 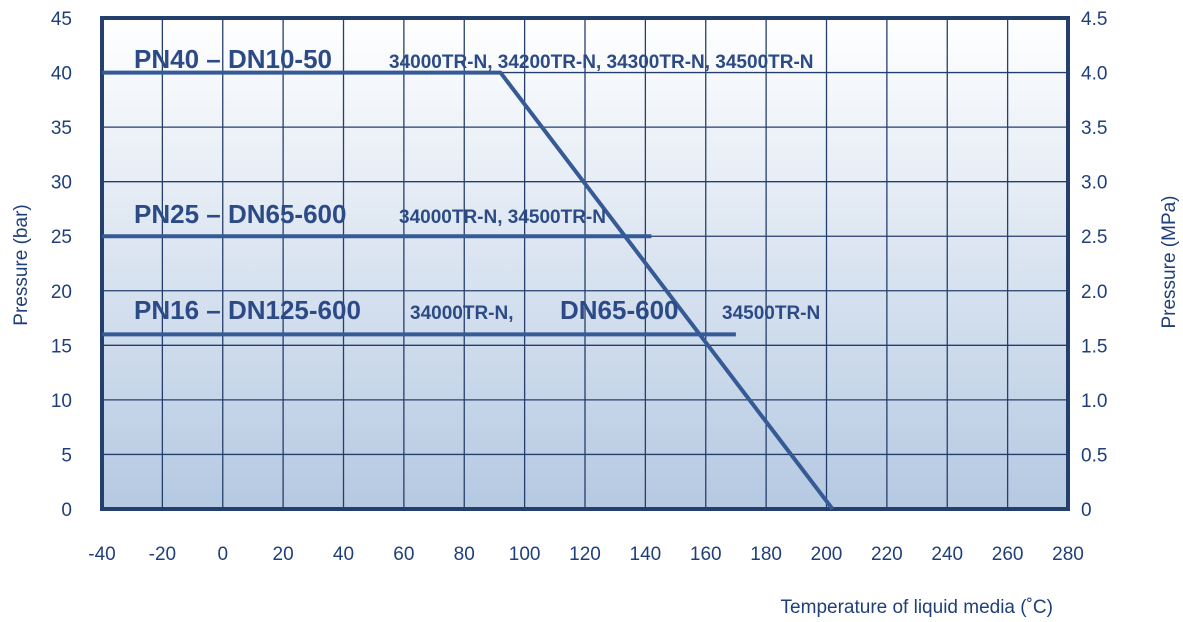 I want to click on x-tick-label: -20, so click(x=162, y=554).